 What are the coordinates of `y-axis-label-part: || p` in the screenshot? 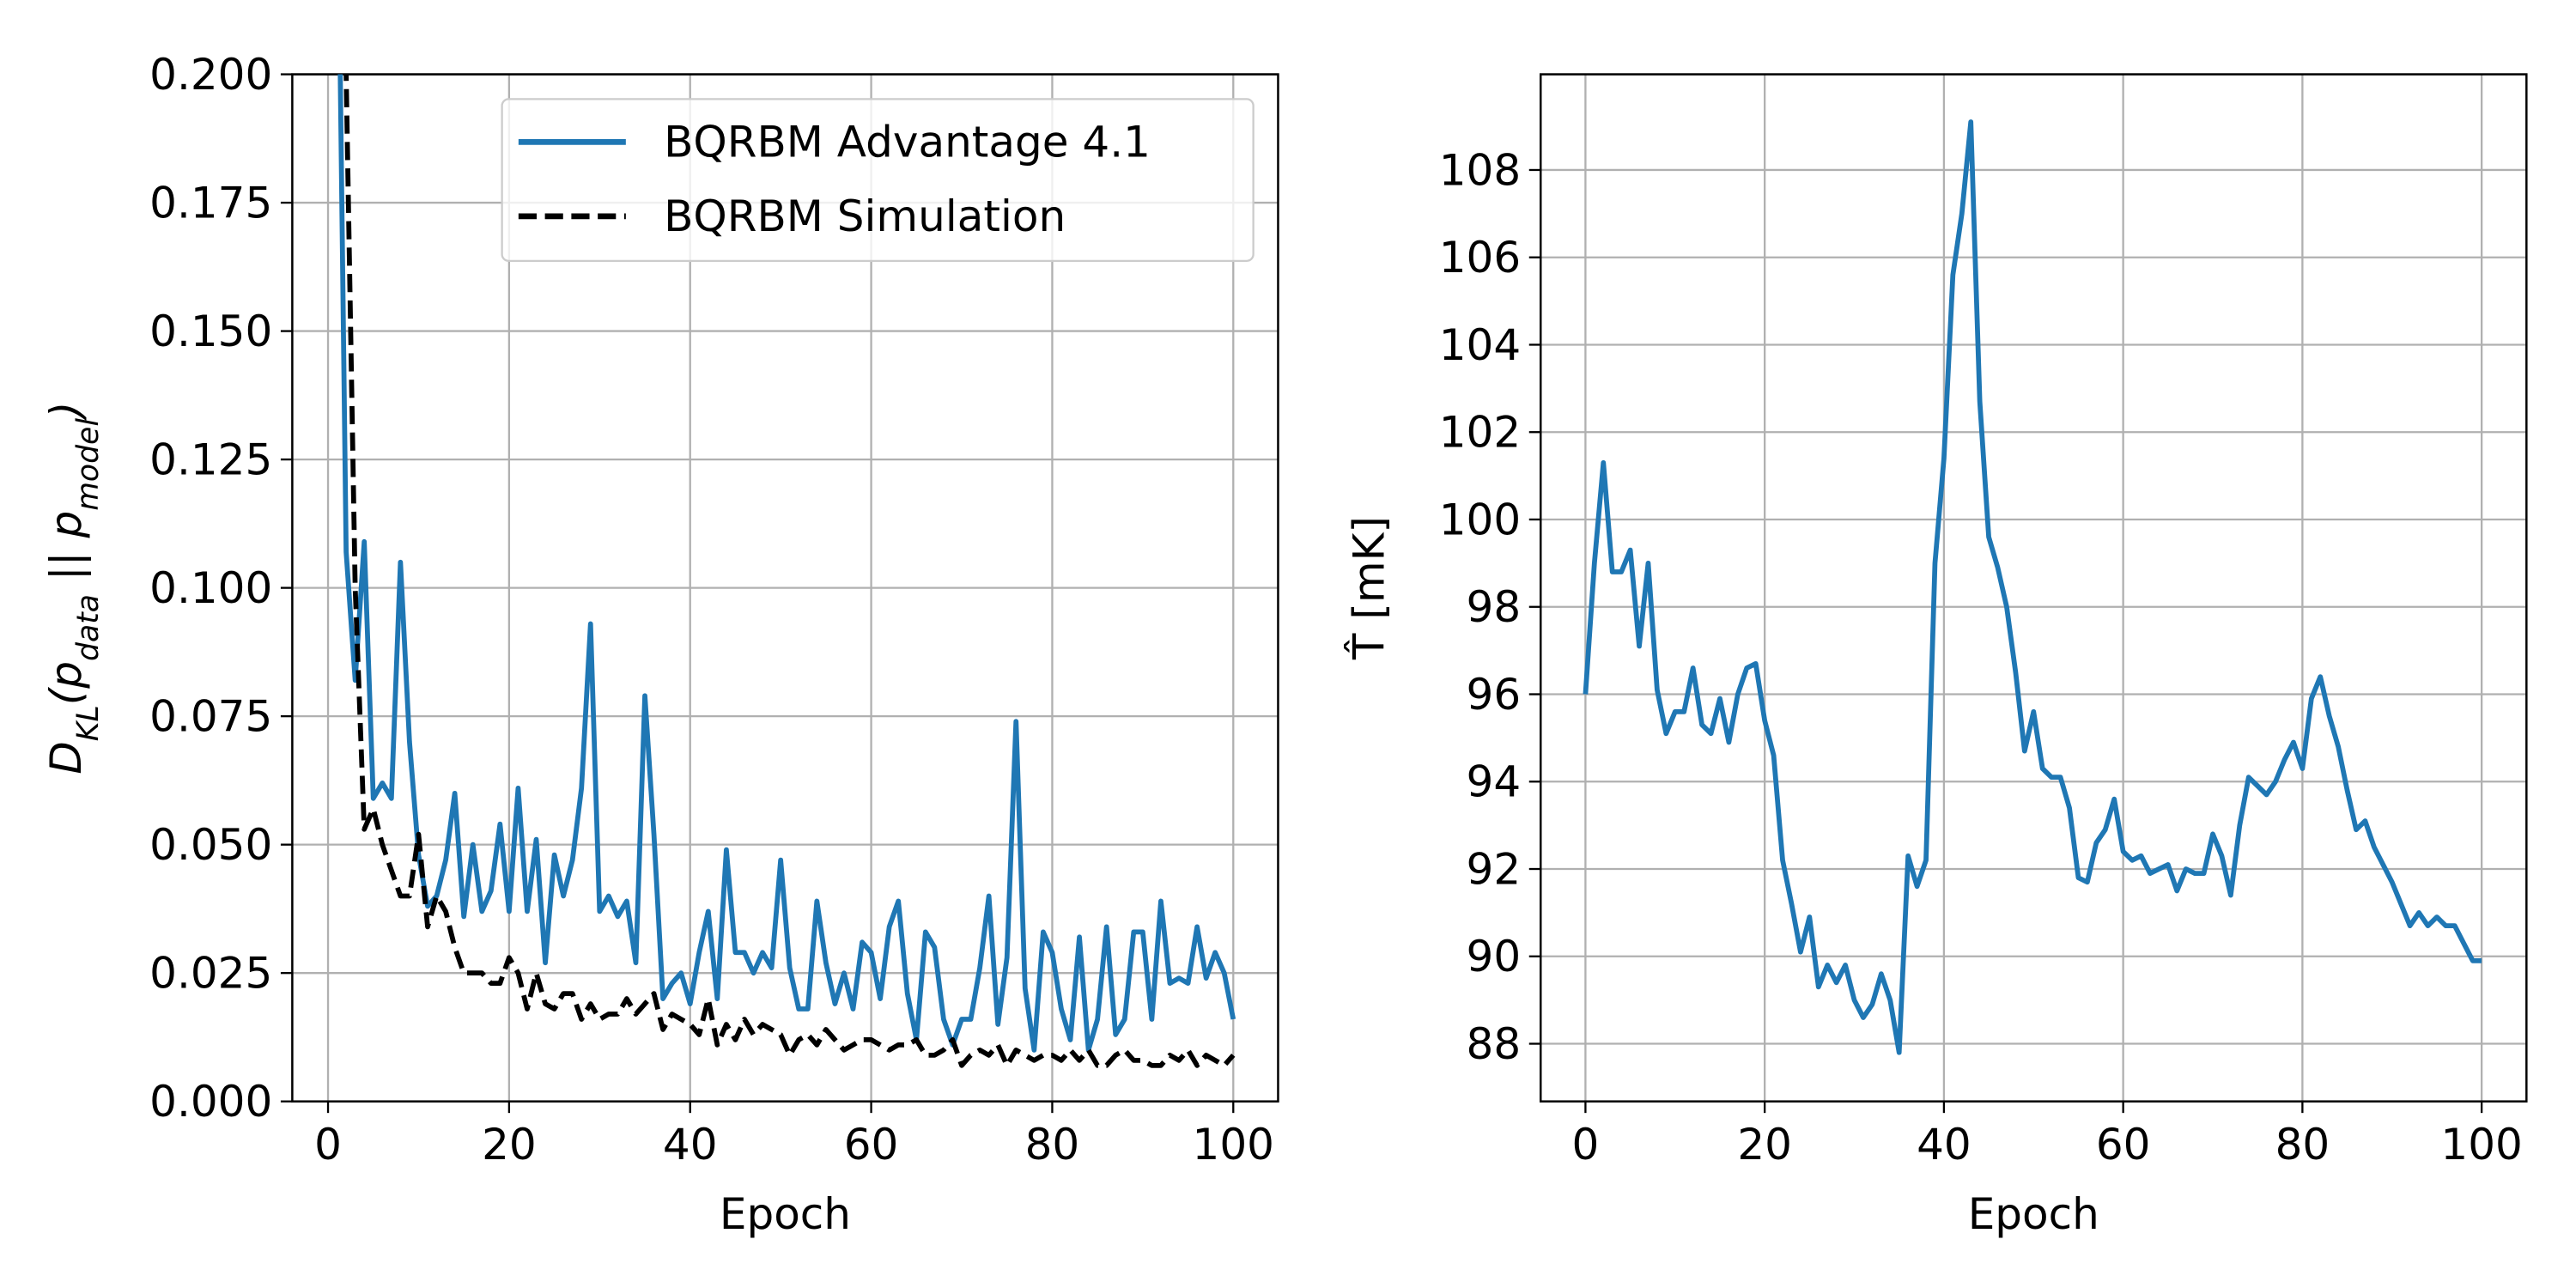 It's located at (66, 552).